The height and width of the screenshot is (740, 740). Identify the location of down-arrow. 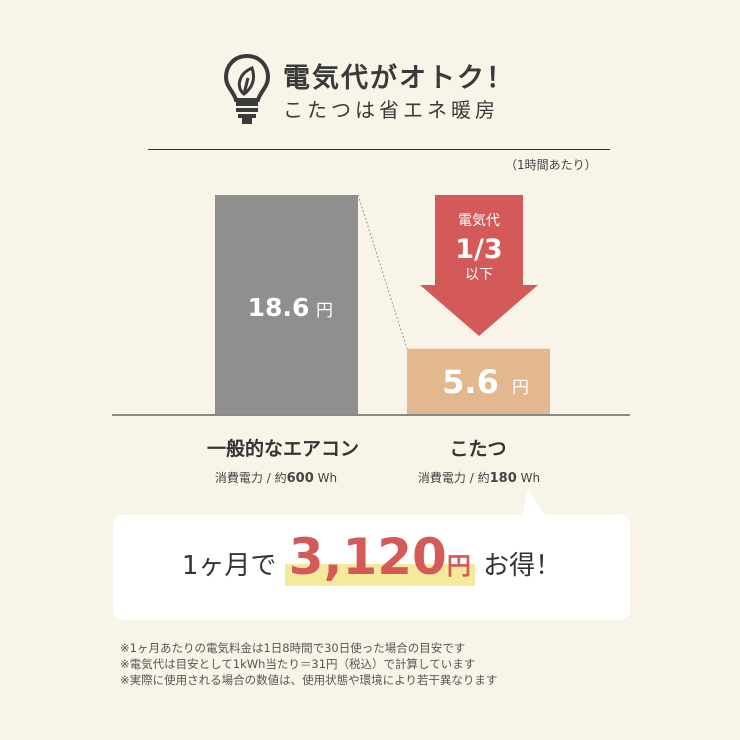
(479, 265).